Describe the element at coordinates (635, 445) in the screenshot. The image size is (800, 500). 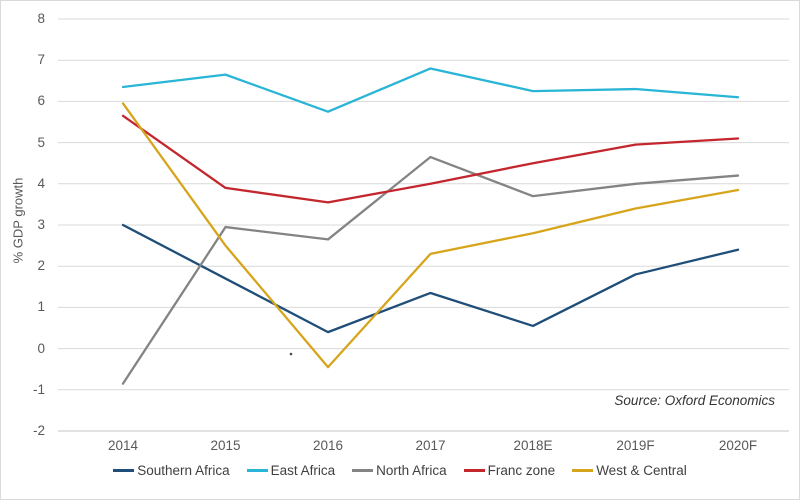
I see `x-tick-label: 2019F` at that location.